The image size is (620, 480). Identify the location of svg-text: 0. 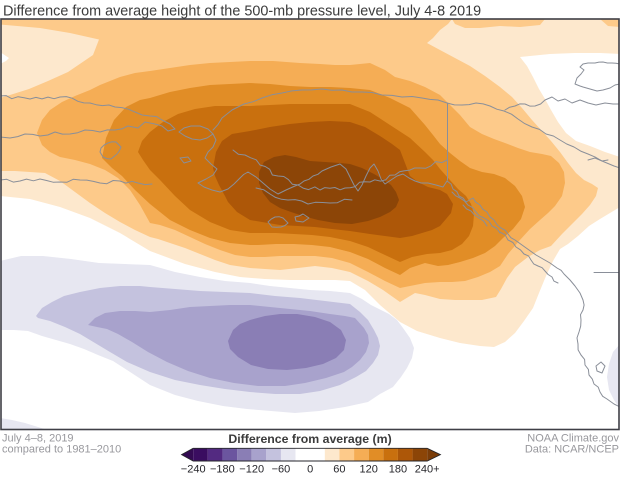
(310, 470).